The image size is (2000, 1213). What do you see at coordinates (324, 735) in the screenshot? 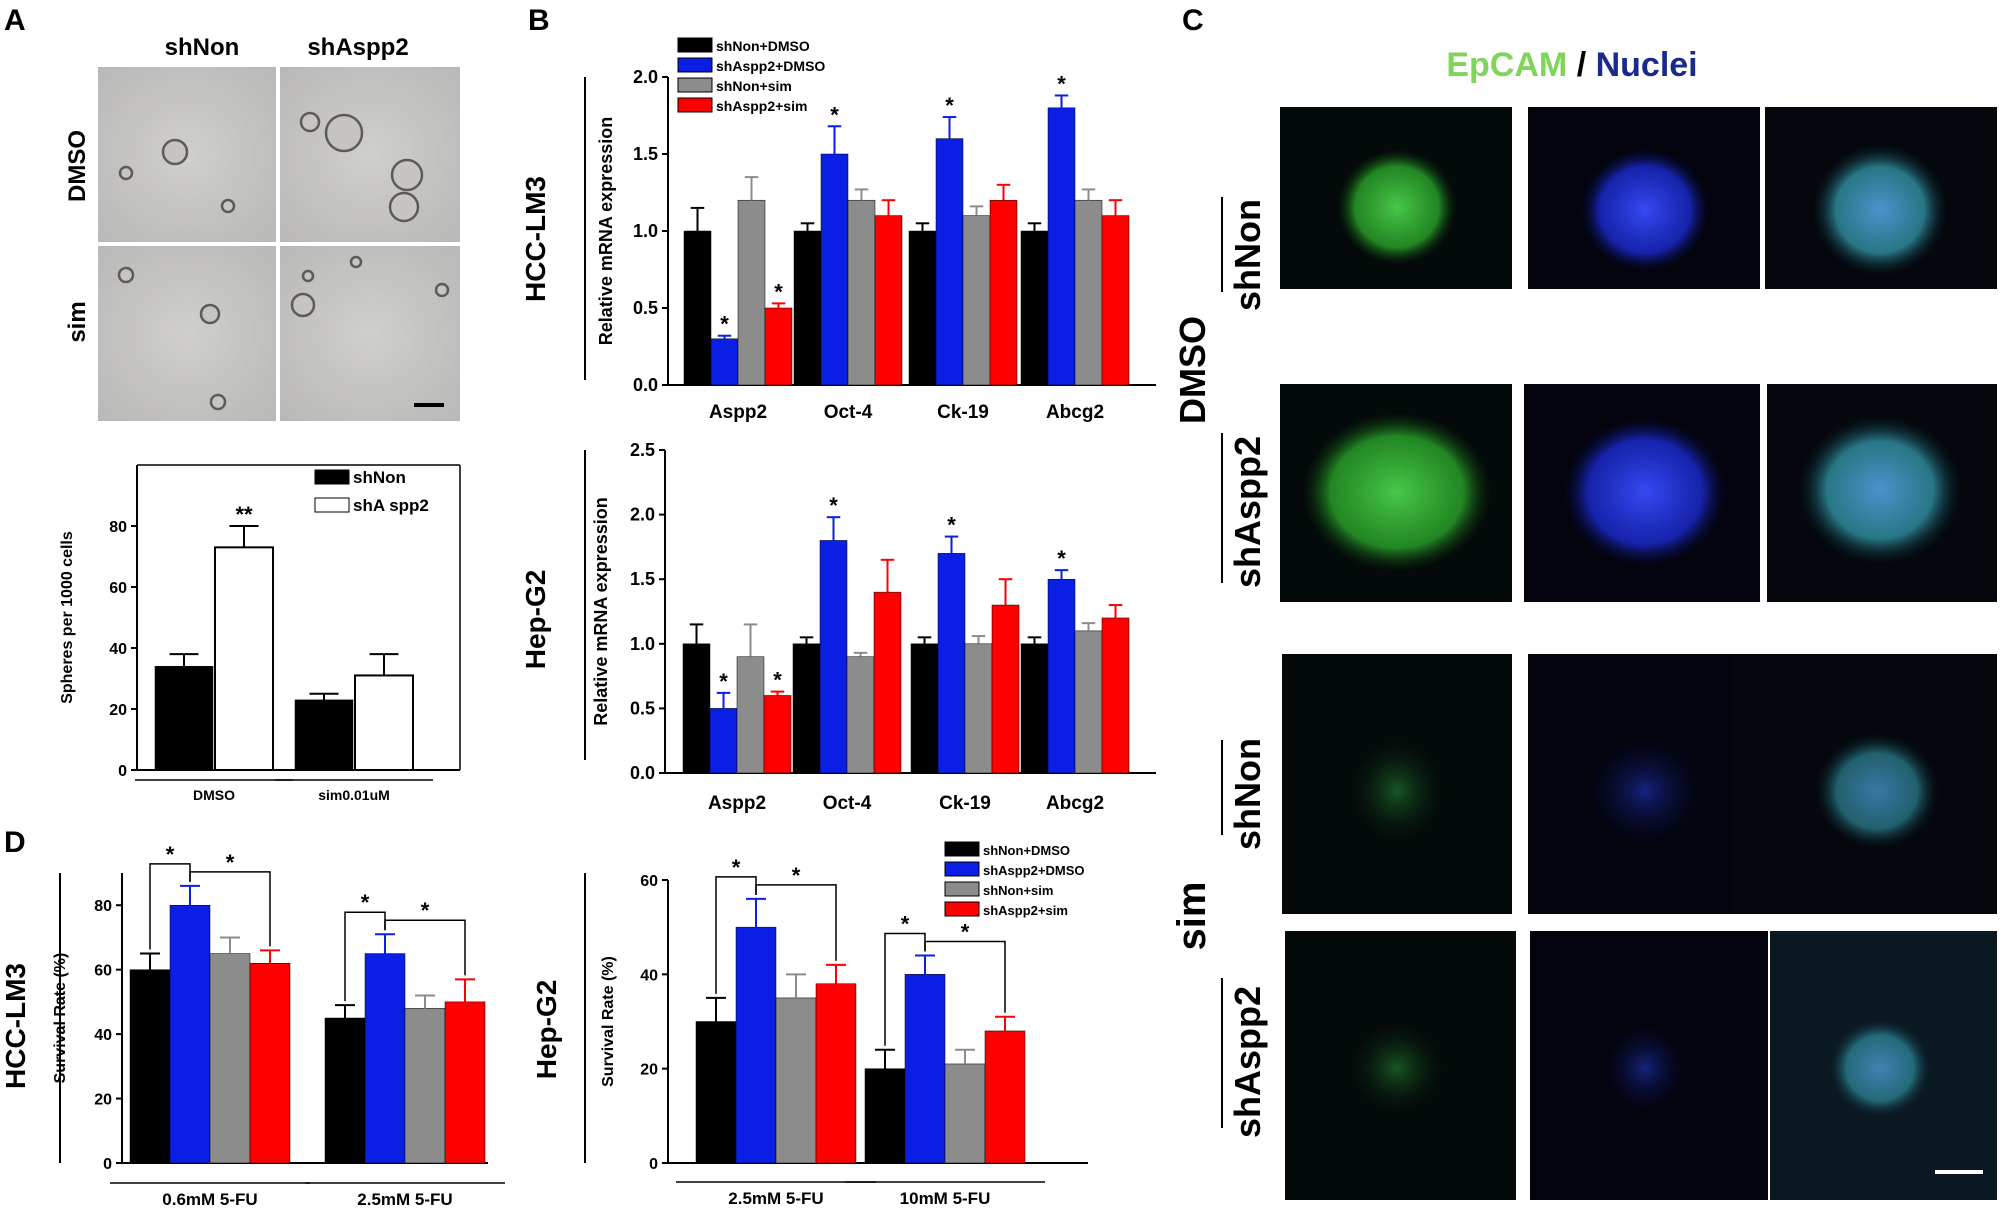
I see `bar-shnon` at bounding box center [324, 735].